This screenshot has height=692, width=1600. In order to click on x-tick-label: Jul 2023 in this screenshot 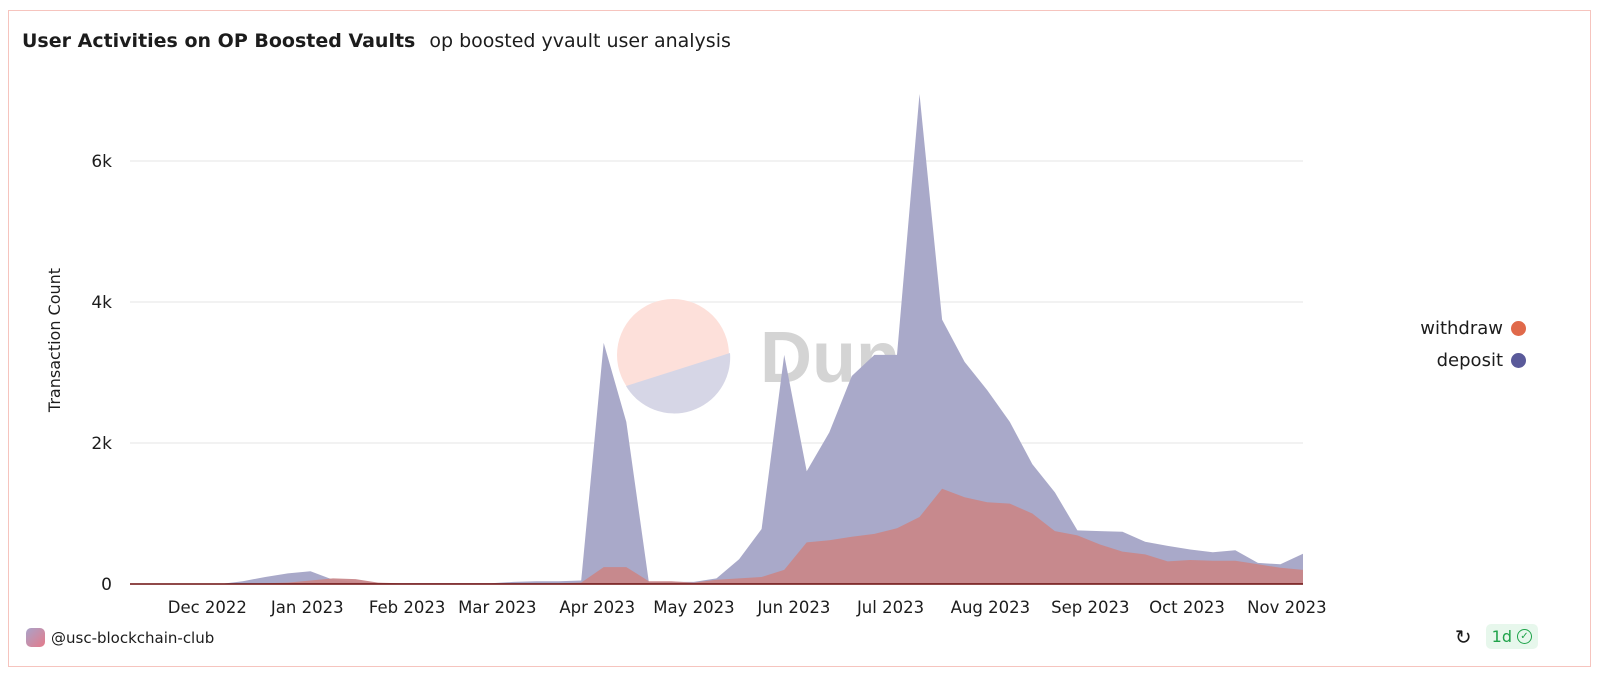, I will do `click(890, 607)`.